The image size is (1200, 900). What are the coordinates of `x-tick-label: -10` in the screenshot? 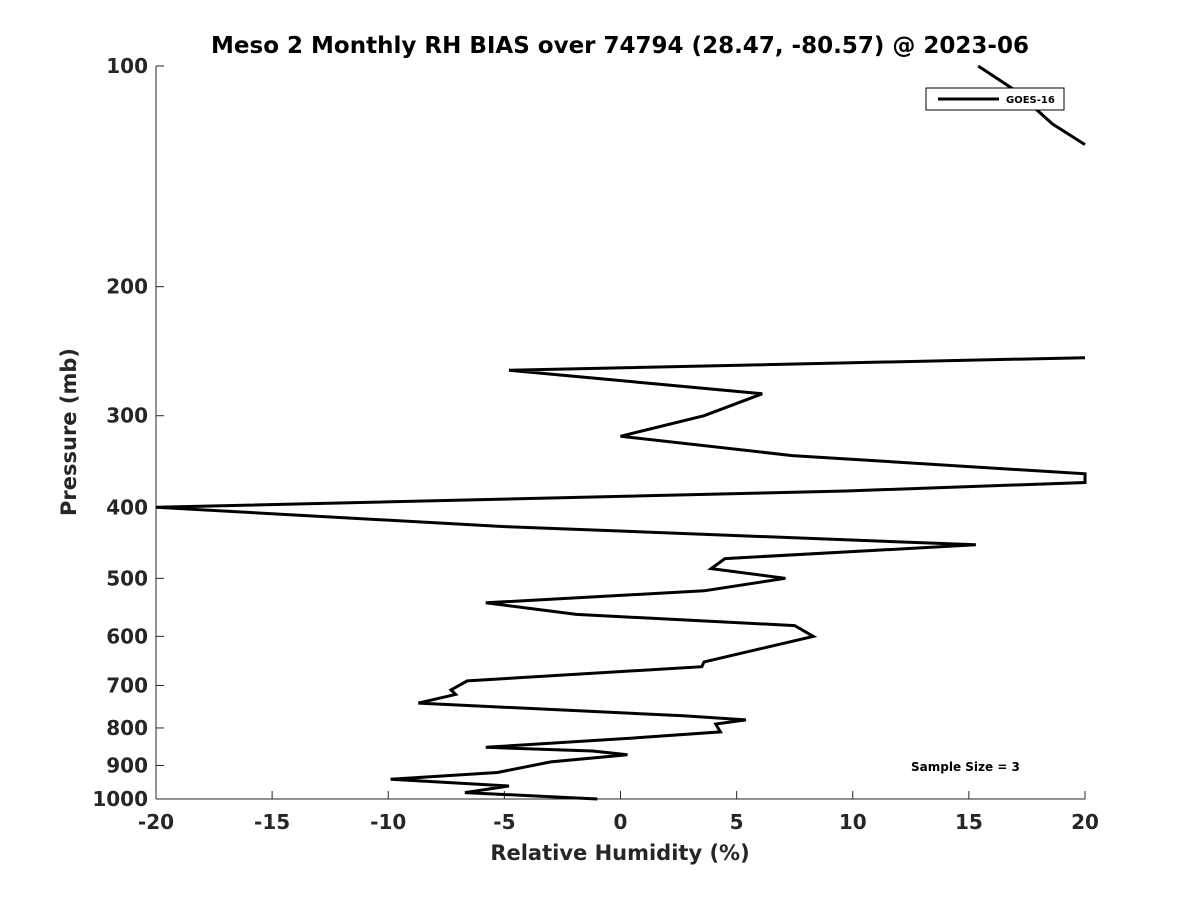 It's located at (388, 822).